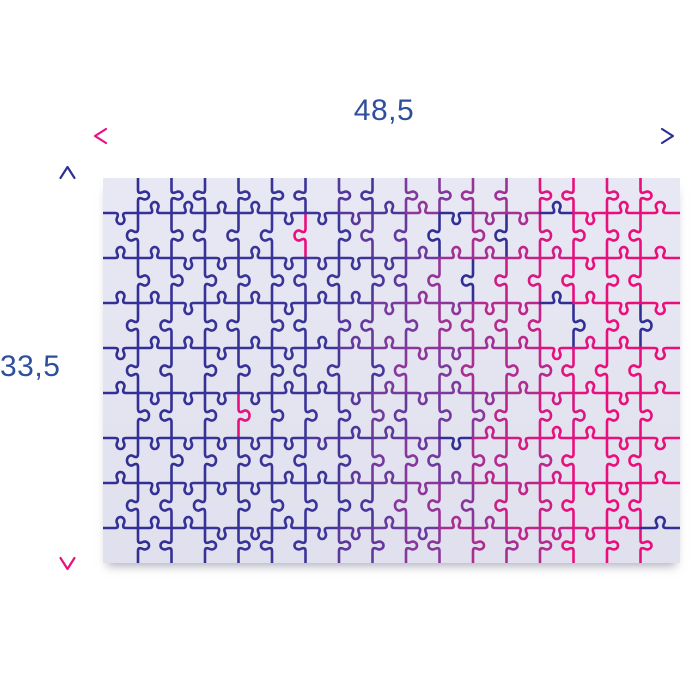 The image size is (700, 700). I want to click on height-dimension-arrow, so click(67, 368).